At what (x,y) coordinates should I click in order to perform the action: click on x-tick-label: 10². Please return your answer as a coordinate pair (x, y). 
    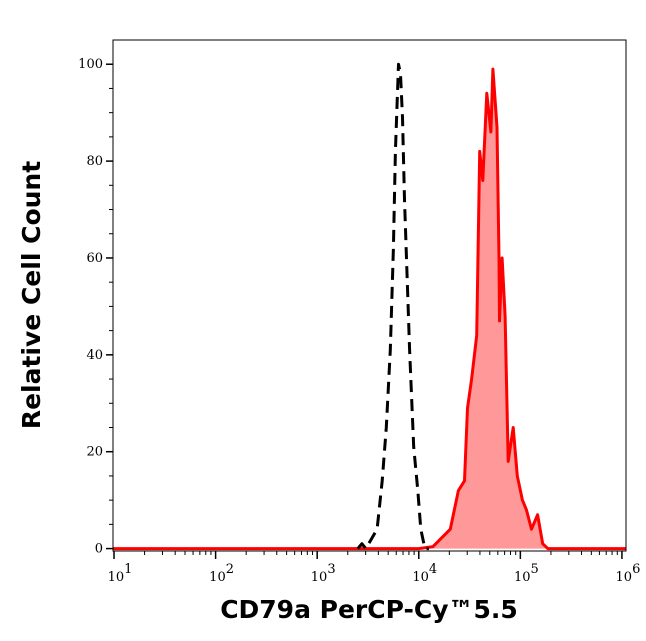
    Looking at the image, I should click on (221, 573).